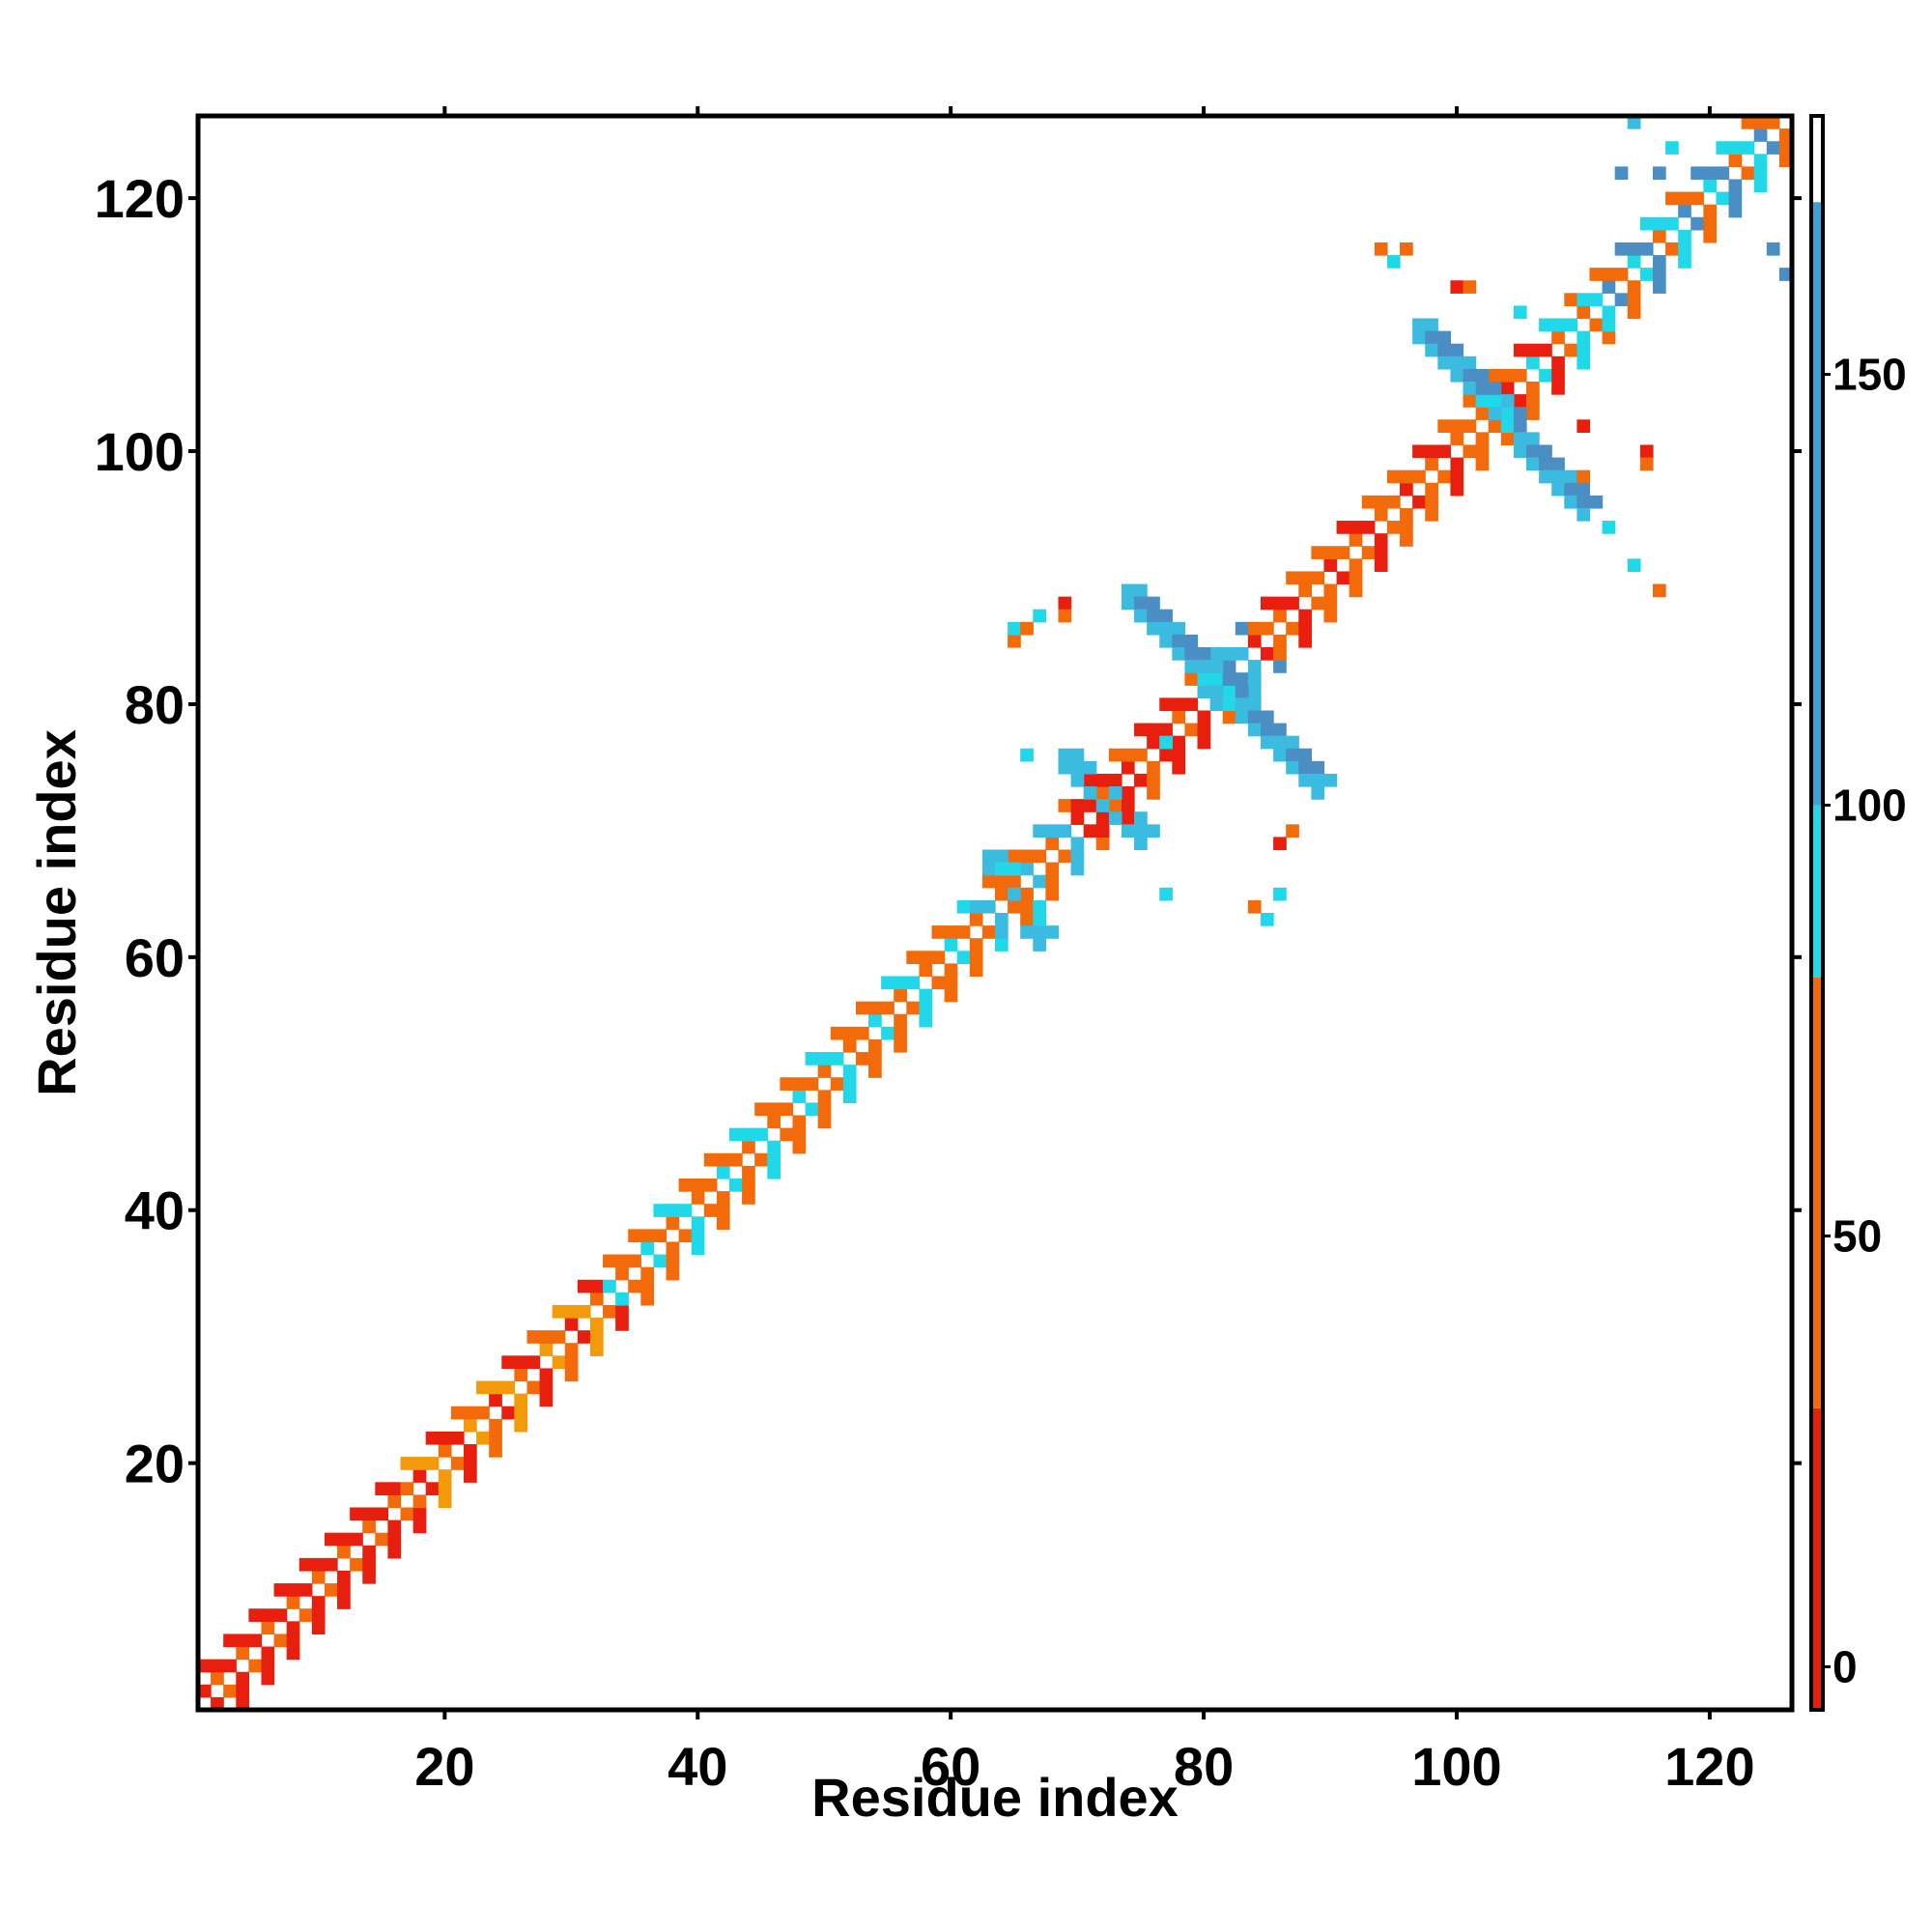  What do you see at coordinates (1858, 913) in the screenshot?
I see `colorbar: 0 50 100 150` at bounding box center [1858, 913].